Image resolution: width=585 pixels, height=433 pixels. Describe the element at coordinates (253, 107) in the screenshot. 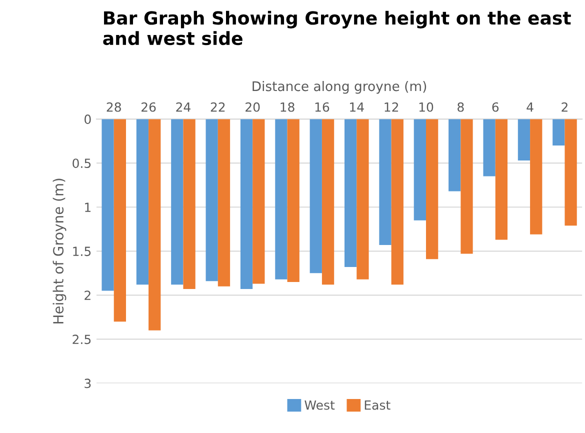

I see `x-tick-label: 20` at that location.